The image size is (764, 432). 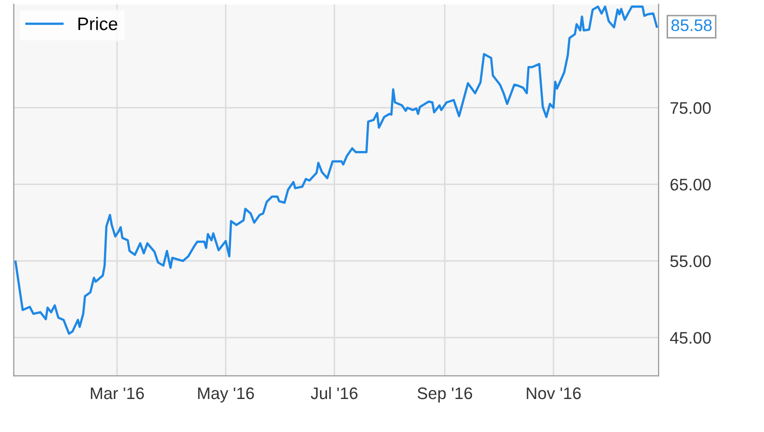 I want to click on x-tick-label: Sep '16, so click(x=445, y=394).